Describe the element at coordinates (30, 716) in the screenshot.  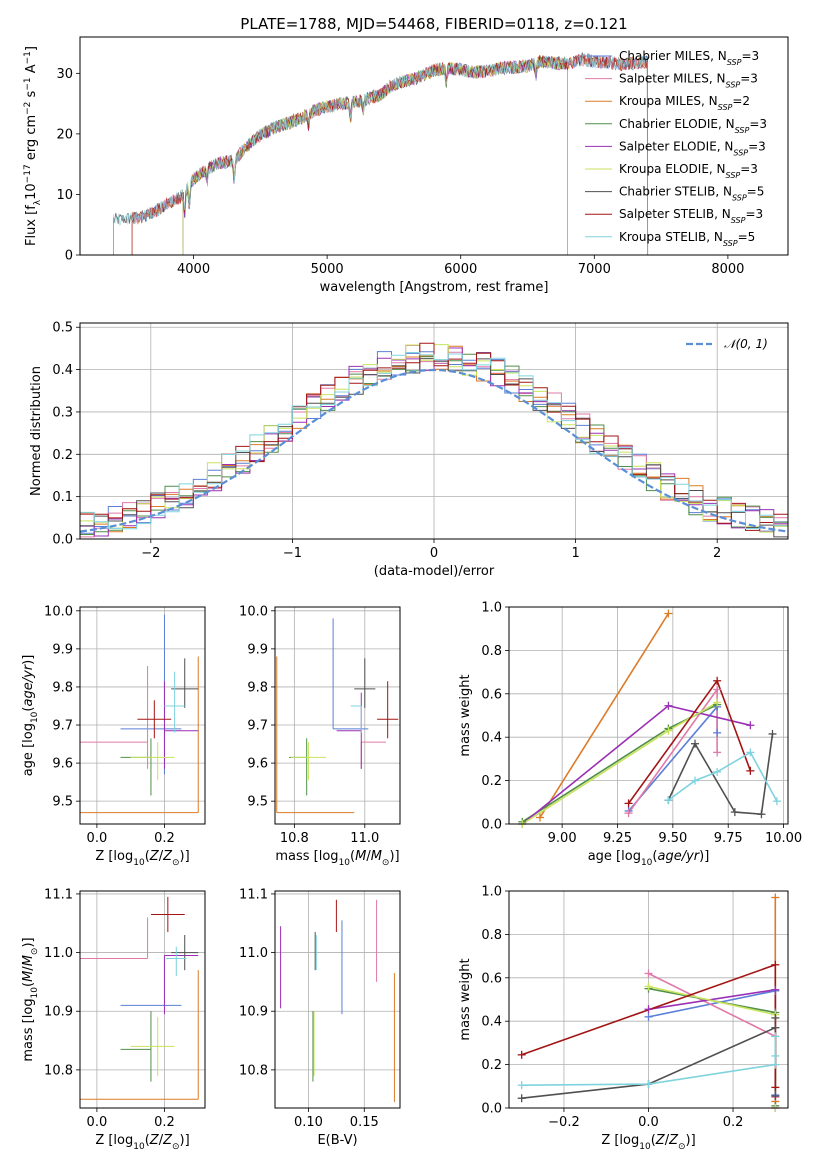
I see `y-axis-label: age [log10(age/yr)]` at that location.